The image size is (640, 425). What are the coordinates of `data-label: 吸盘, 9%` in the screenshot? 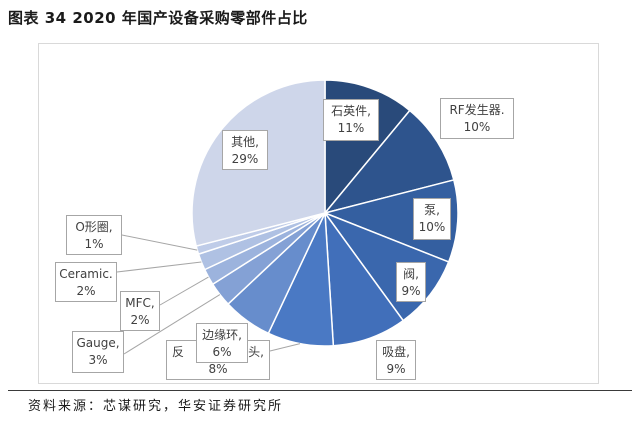 It's located at (396, 360).